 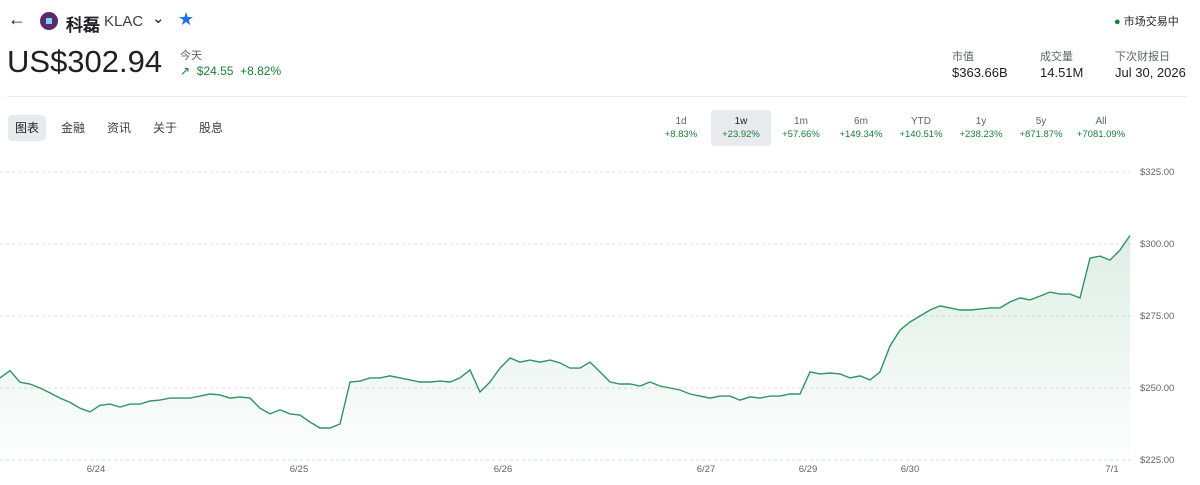 I want to click on market-status: ● 市场交易中, so click(x=1146, y=21).